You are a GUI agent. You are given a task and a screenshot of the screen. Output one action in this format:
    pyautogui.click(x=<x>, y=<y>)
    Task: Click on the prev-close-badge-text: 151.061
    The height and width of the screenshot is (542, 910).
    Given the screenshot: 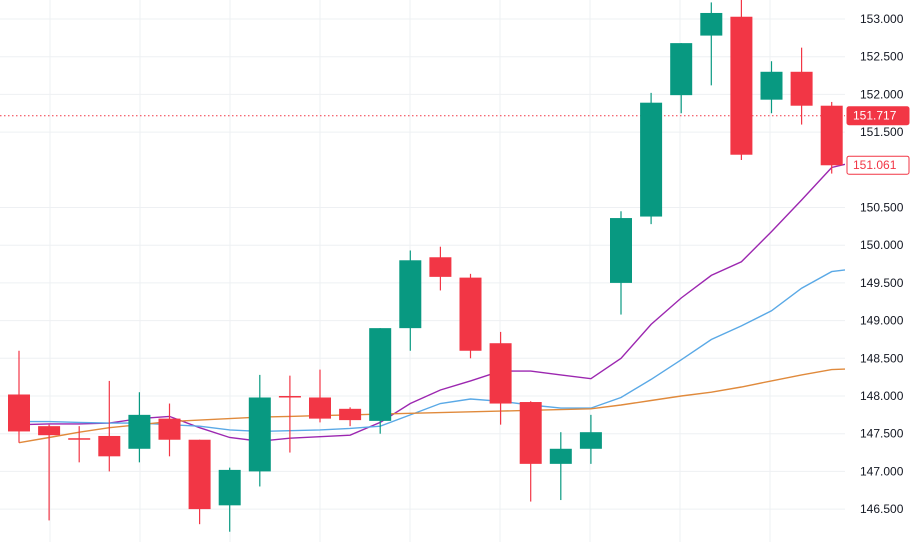 What is the action you would take?
    pyautogui.click(x=875, y=165)
    